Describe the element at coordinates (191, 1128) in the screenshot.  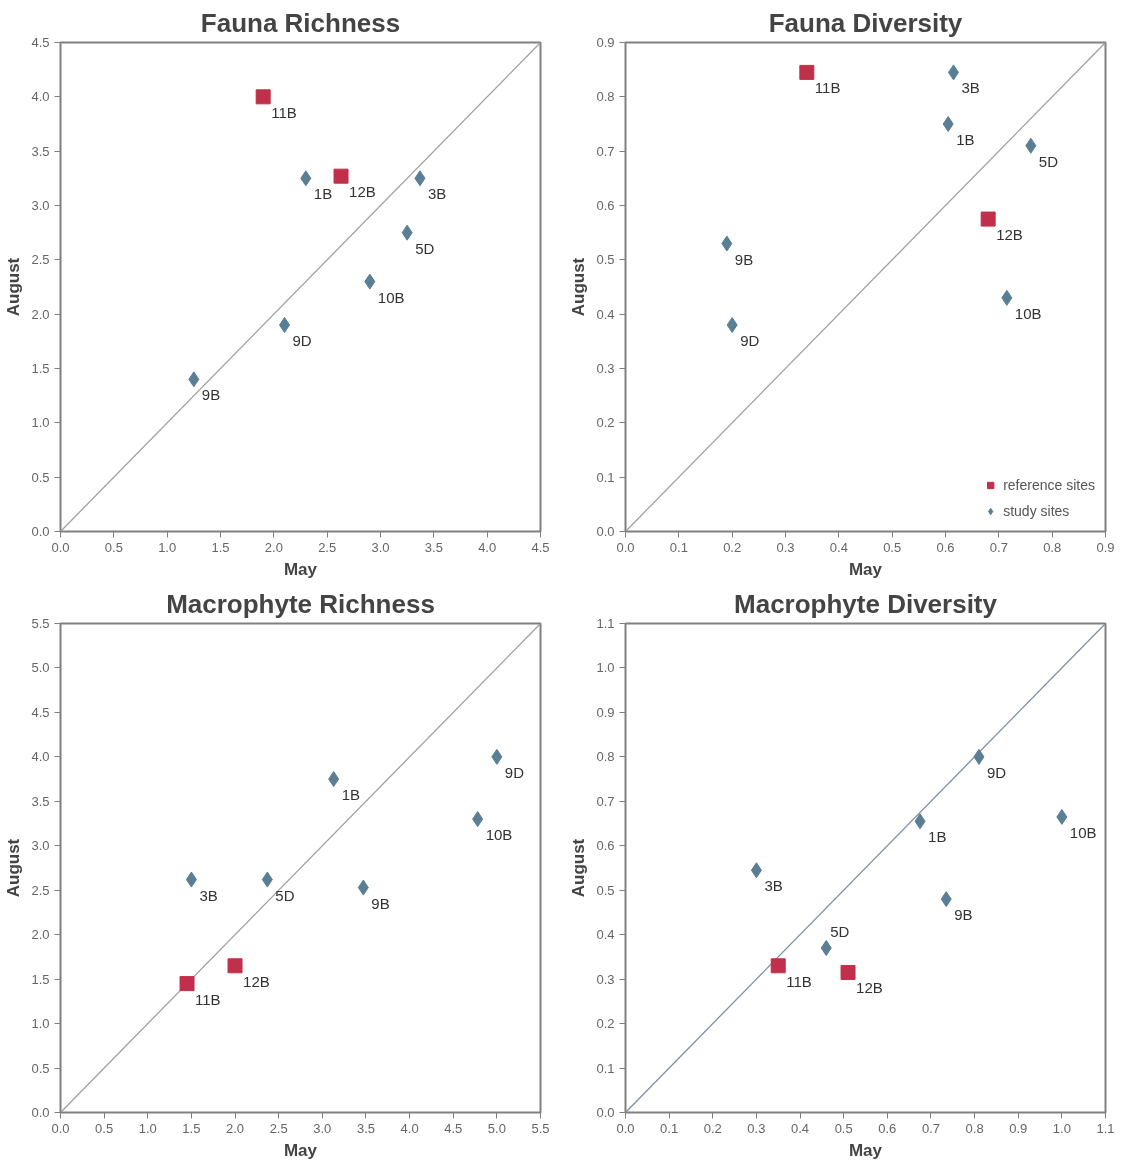
I see `x-tick-label: 1.5` at that location.